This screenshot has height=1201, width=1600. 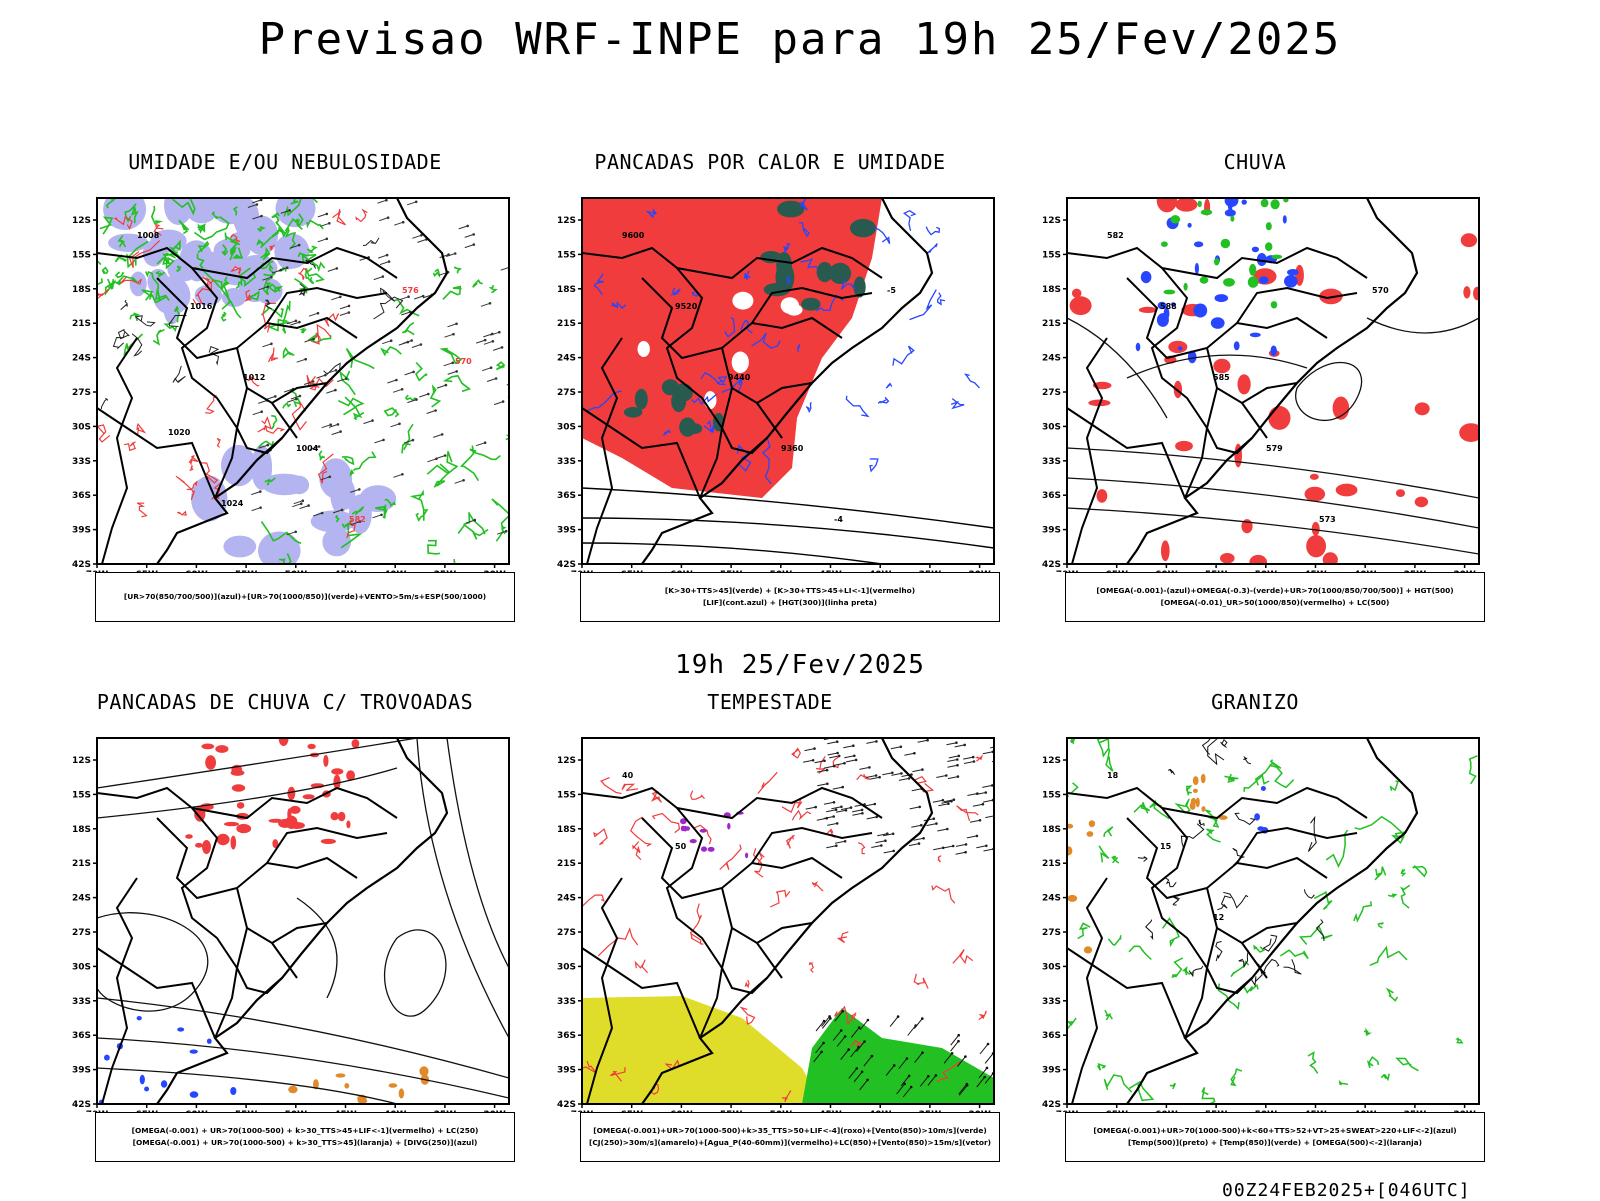 I want to click on temp500-black-contour, so click(x=1142, y=859).